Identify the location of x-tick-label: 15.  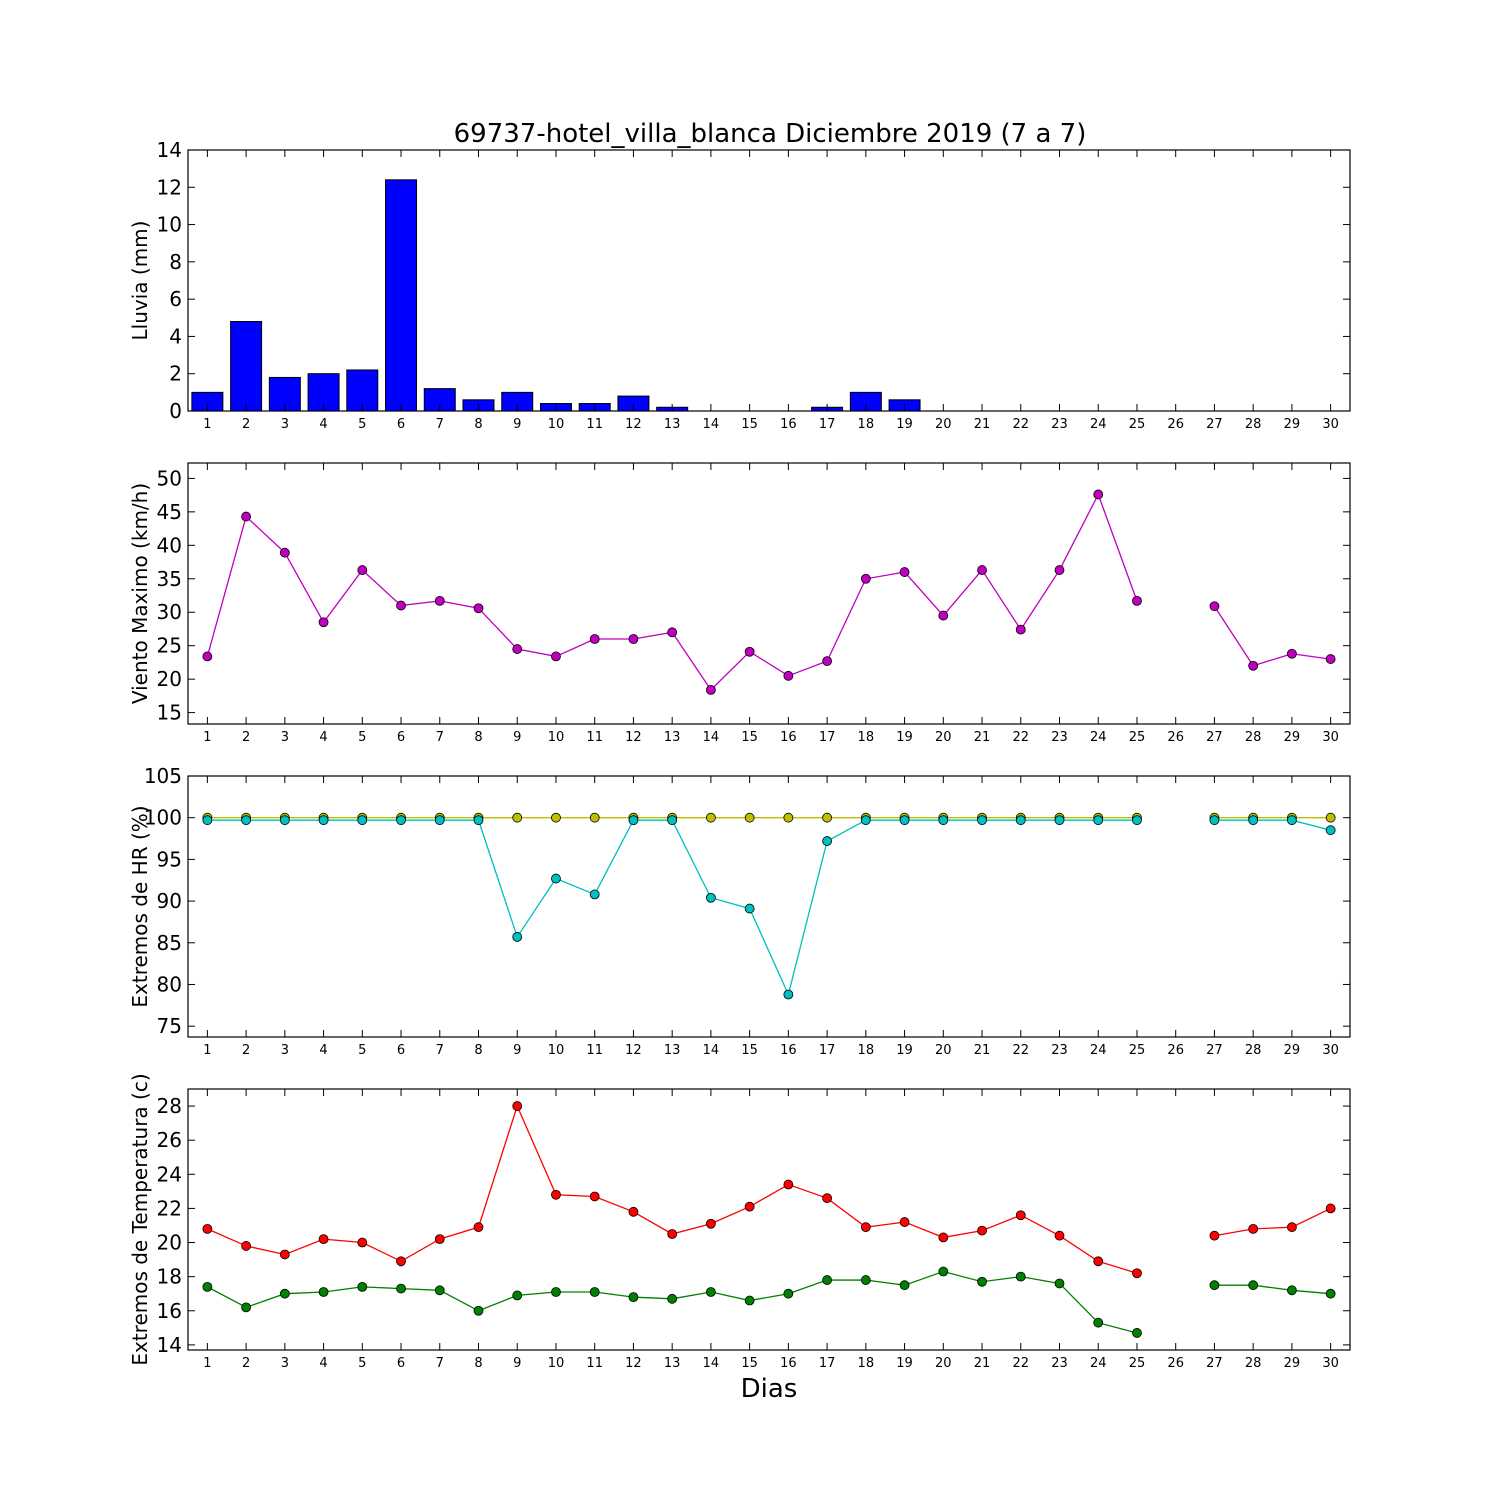
(749, 737).